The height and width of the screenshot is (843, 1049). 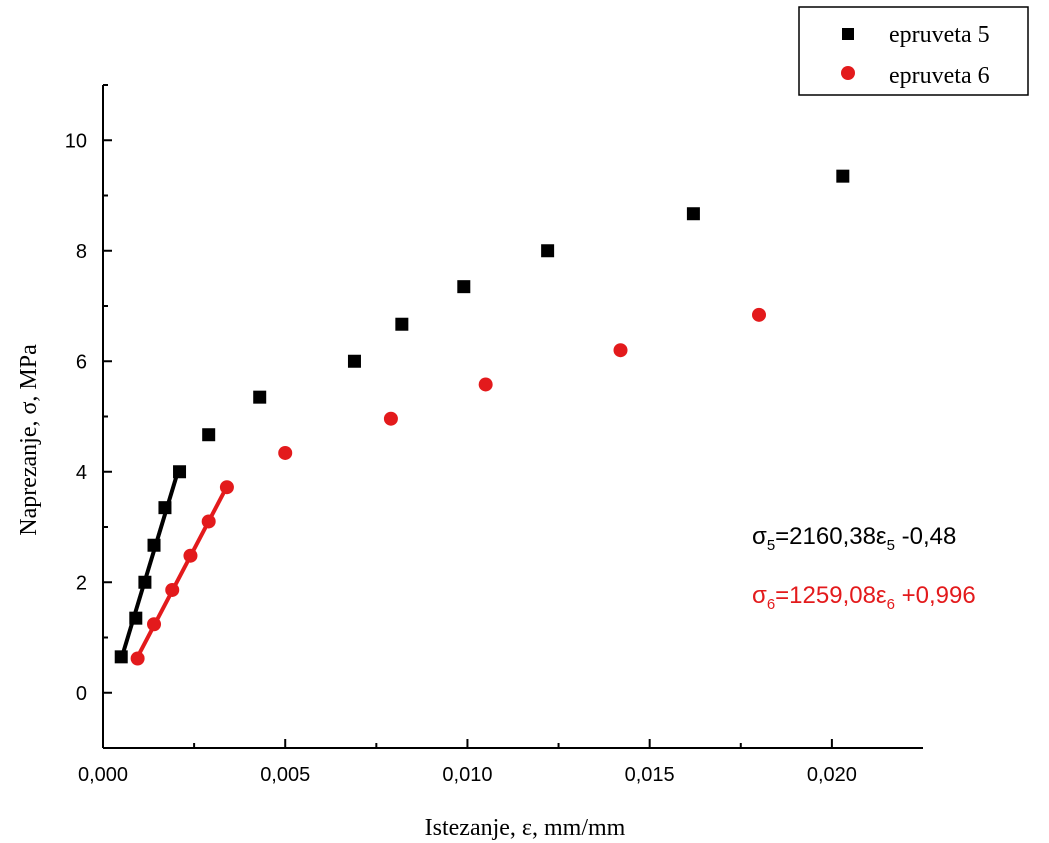 I want to click on legend-label-epruveta-6: epruveta 6, so click(x=939, y=76).